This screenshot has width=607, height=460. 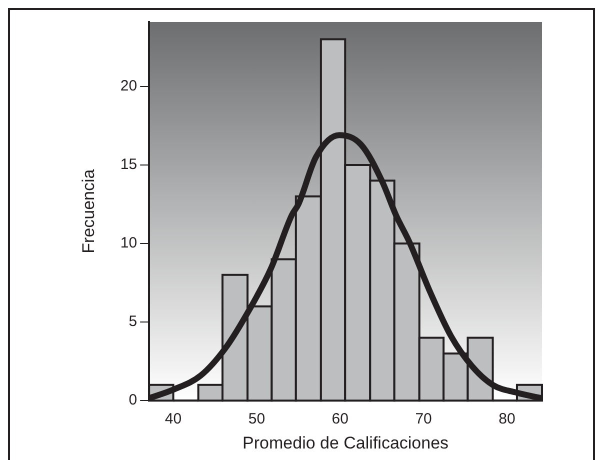 I want to click on y-tick-label: 15, so click(x=129, y=165).